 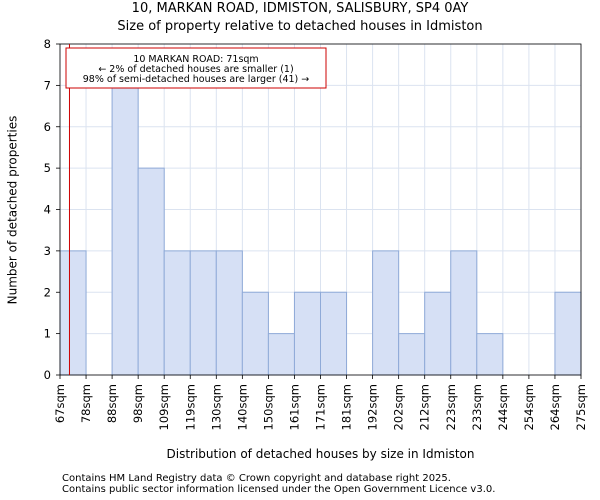 I want to click on x-tick-label: 223sqm, so click(x=451, y=407).